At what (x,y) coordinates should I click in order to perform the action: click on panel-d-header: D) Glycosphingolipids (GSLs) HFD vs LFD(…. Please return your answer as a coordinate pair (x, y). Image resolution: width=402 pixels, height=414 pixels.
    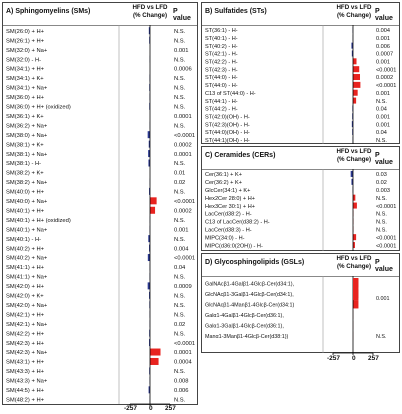
    Looking at the image, I should click on (300, 265).